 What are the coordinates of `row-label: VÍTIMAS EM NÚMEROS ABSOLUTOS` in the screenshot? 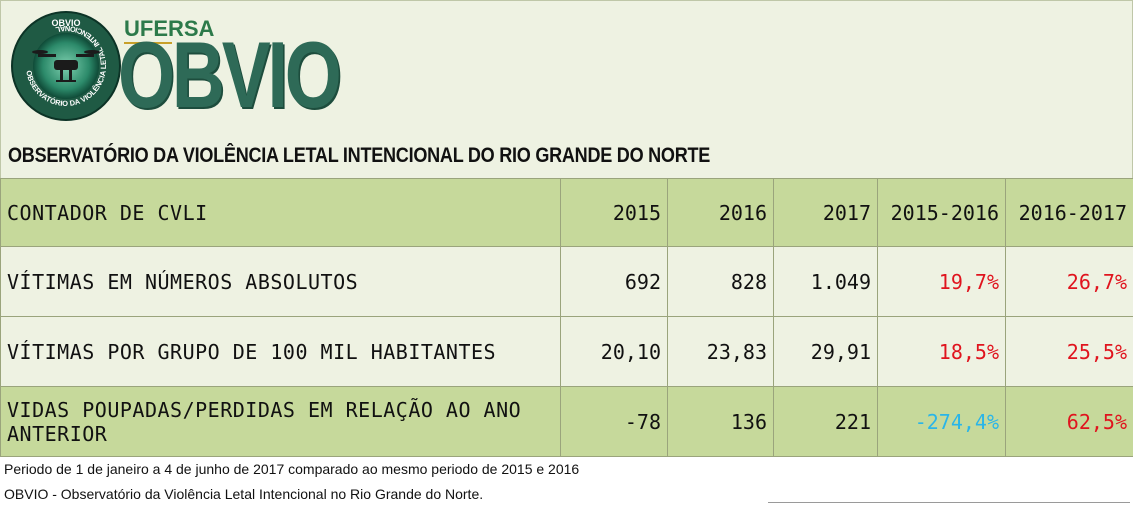 It's located at (280, 281).